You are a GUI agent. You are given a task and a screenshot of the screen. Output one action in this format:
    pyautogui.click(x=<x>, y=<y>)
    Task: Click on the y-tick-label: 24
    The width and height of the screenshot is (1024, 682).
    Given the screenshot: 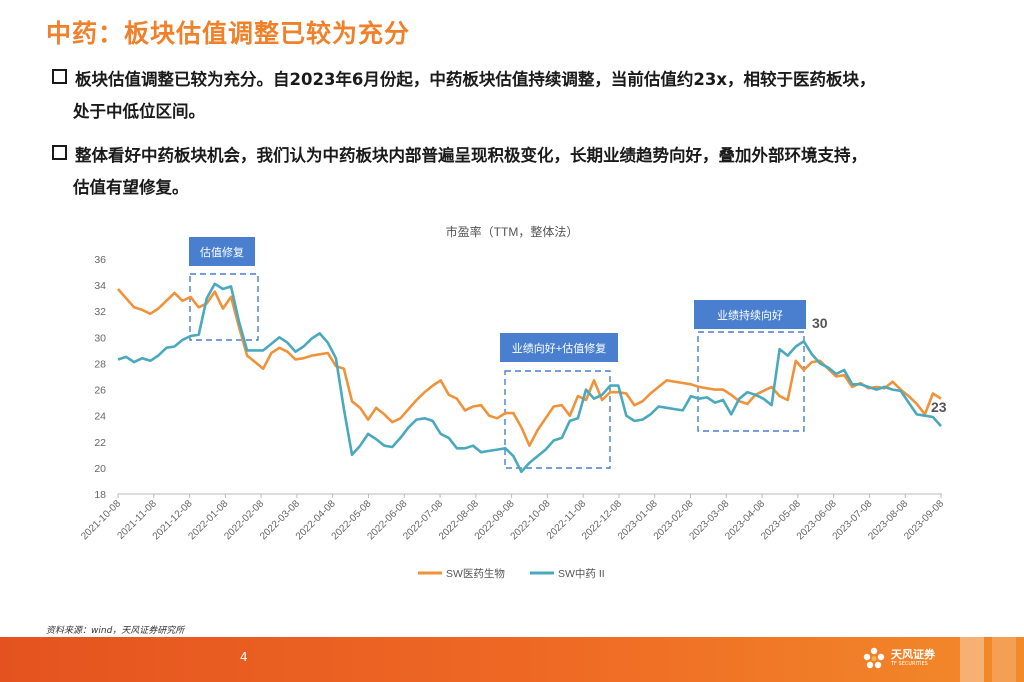 What is the action you would take?
    pyautogui.click(x=100, y=417)
    